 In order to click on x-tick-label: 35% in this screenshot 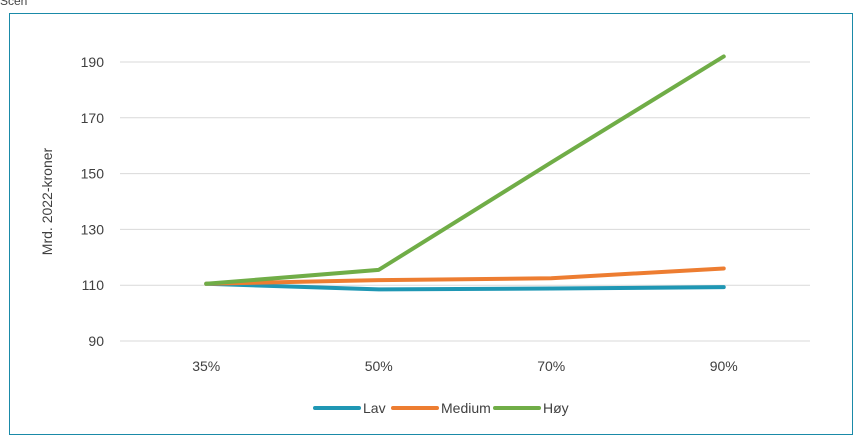, I will do `click(206, 366)`.